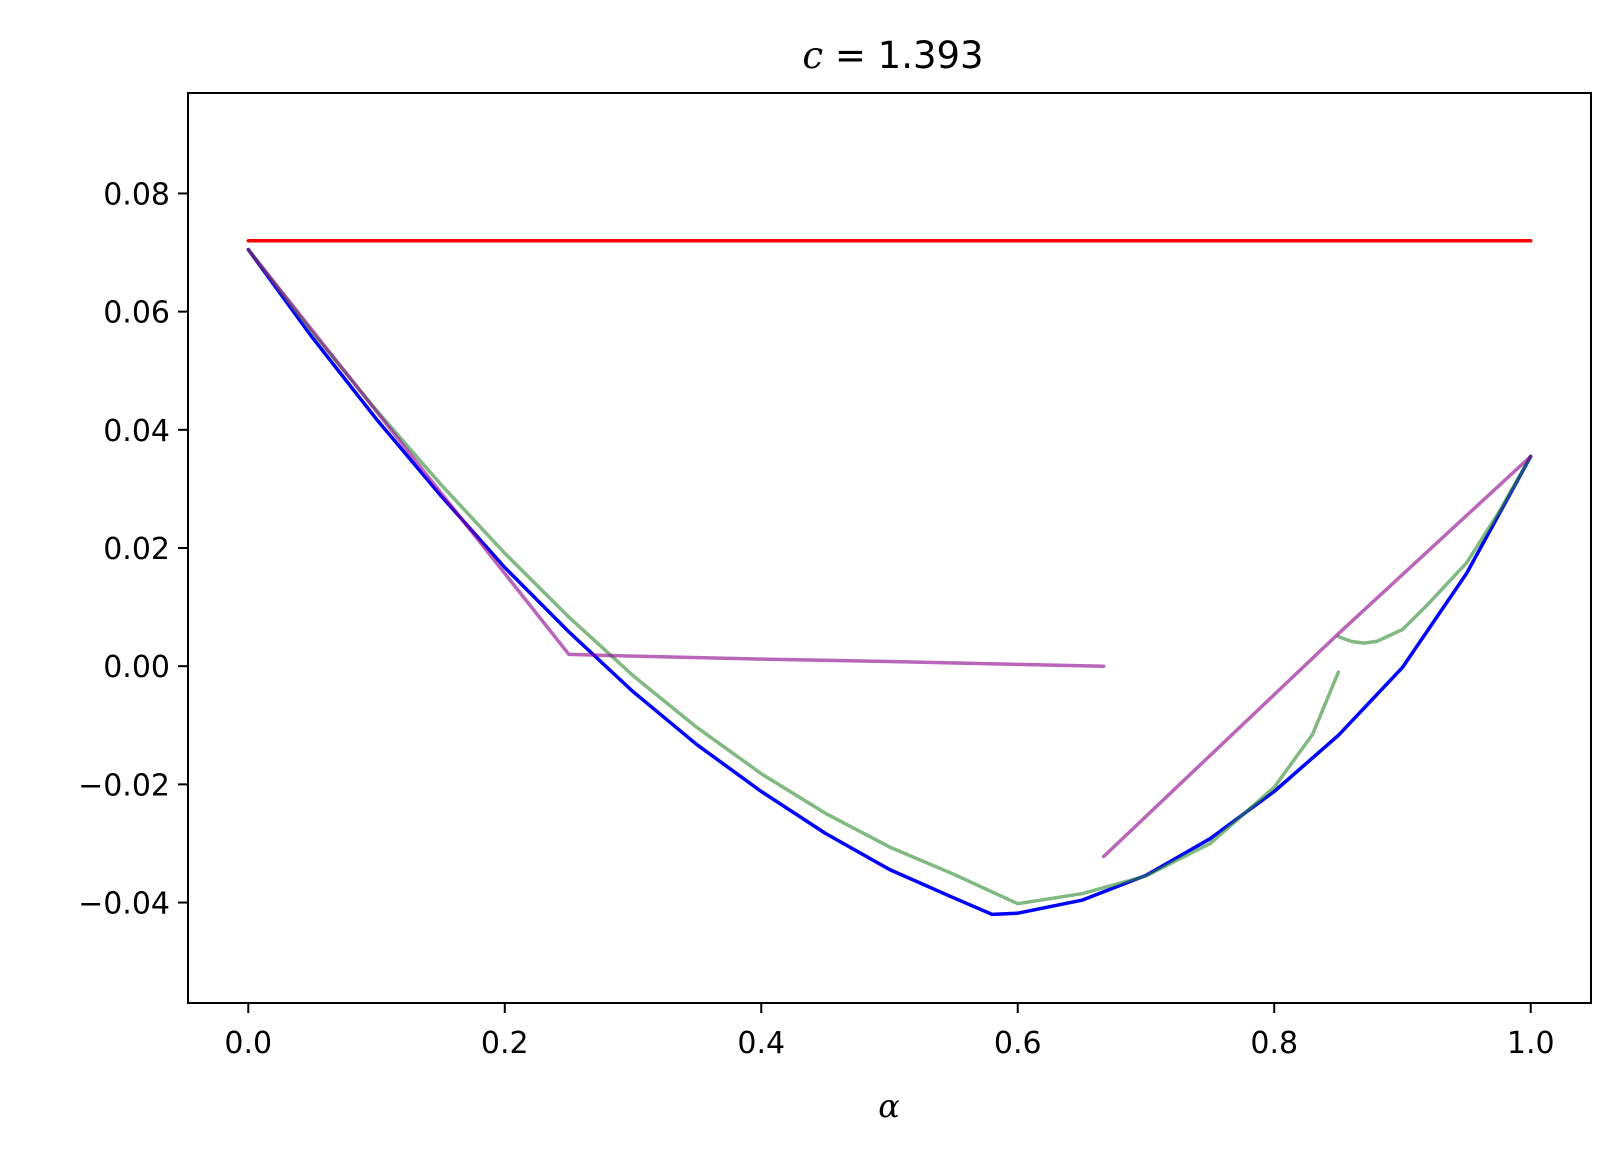 This screenshot has width=1611, height=1154. What do you see at coordinates (1274, 1043) in the screenshot?
I see `x-tick-label: 0.8` at bounding box center [1274, 1043].